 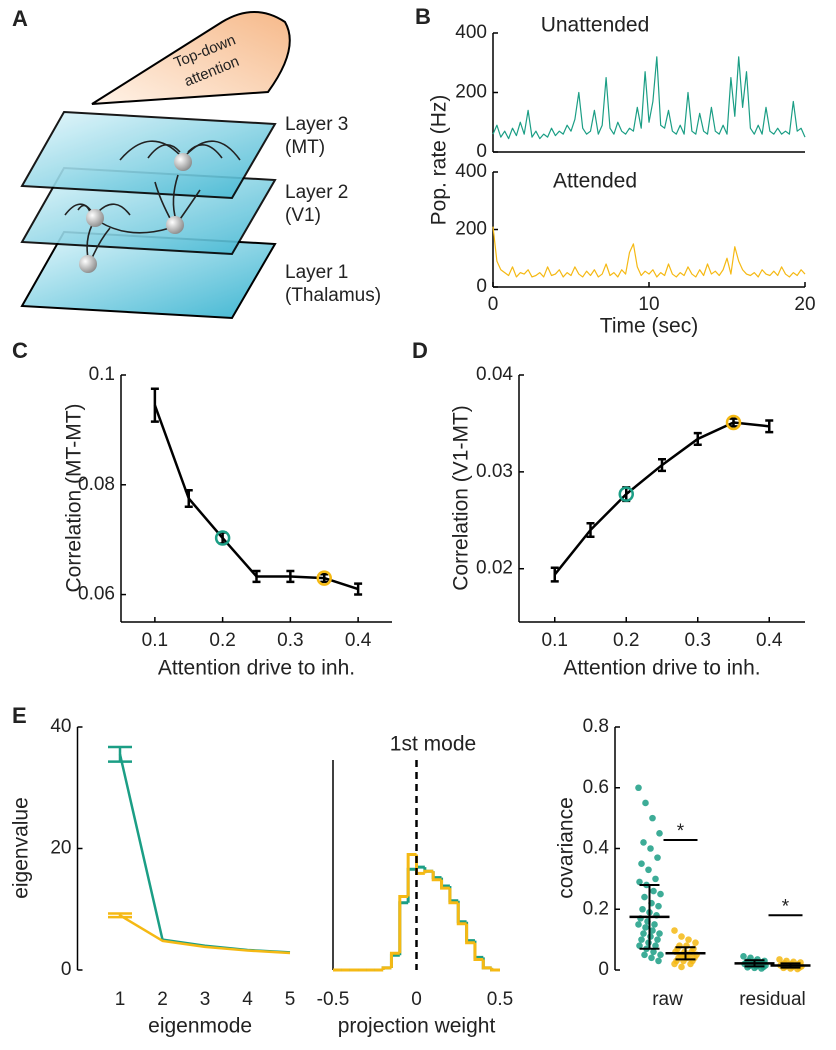 What do you see at coordinates (596, 848) in the screenshot?
I see `y-tick-label: 0.4` at bounding box center [596, 848].